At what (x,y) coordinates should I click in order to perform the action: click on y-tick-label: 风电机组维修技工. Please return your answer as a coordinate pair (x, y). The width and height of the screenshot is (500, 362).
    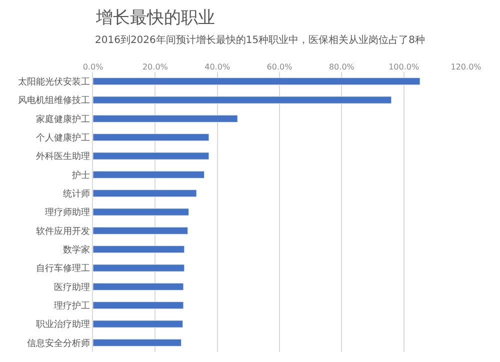
    Looking at the image, I should click on (54, 100).